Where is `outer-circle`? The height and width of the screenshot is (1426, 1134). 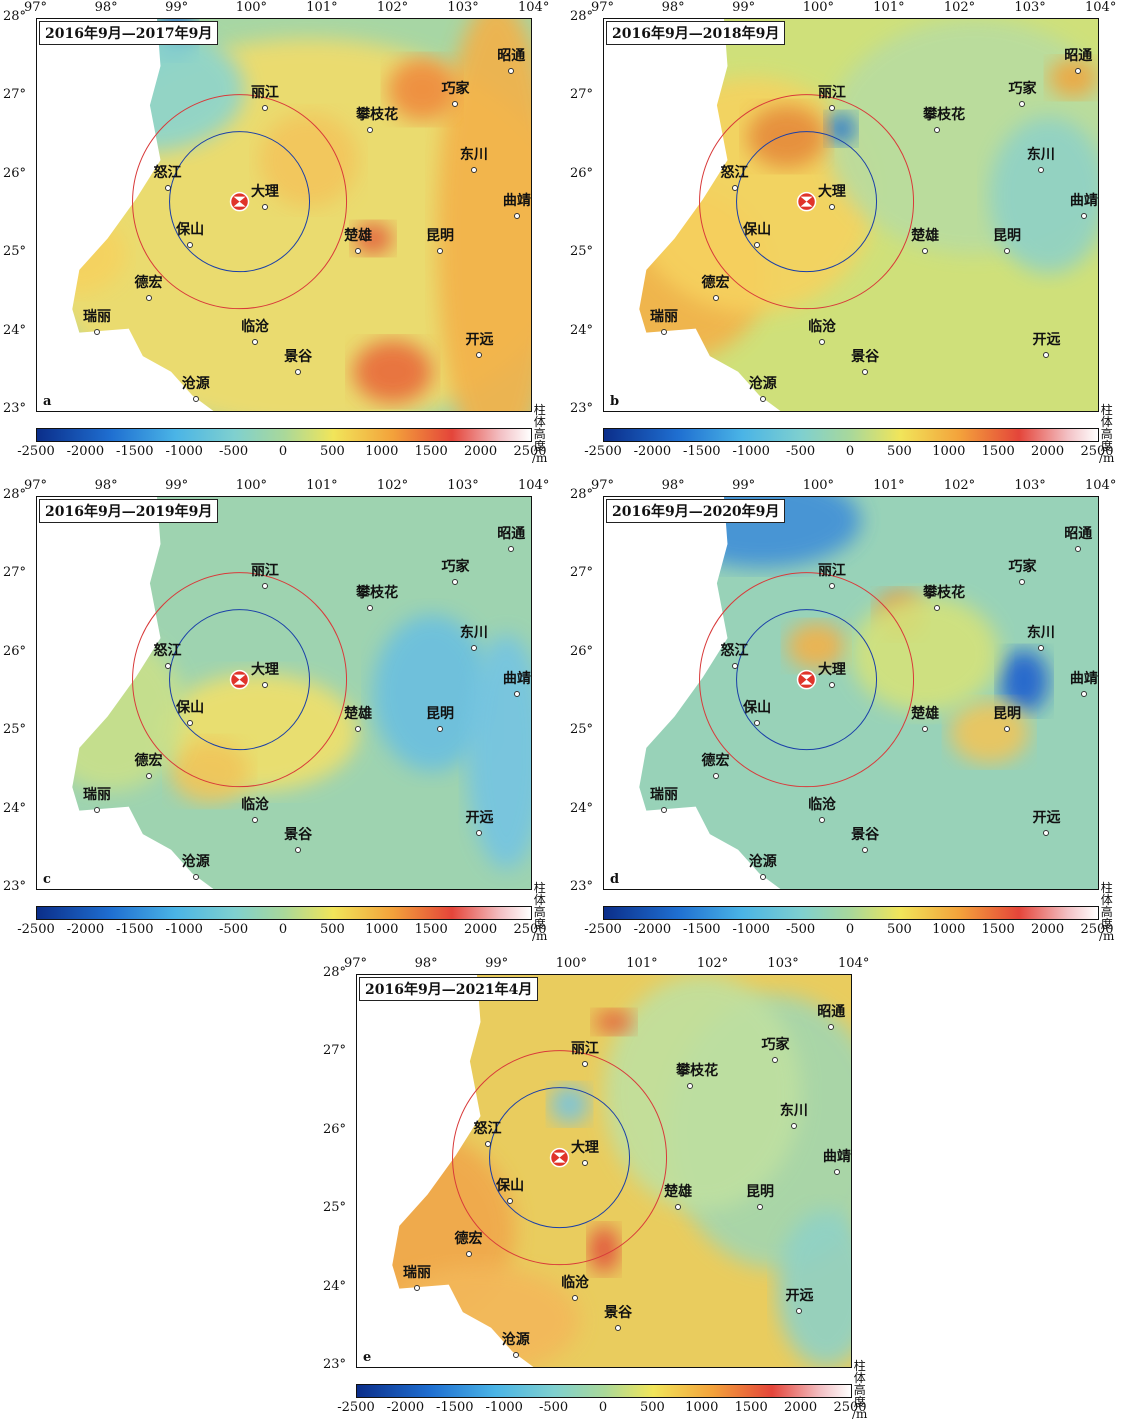 outer-circle is located at coordinates (807, 202).